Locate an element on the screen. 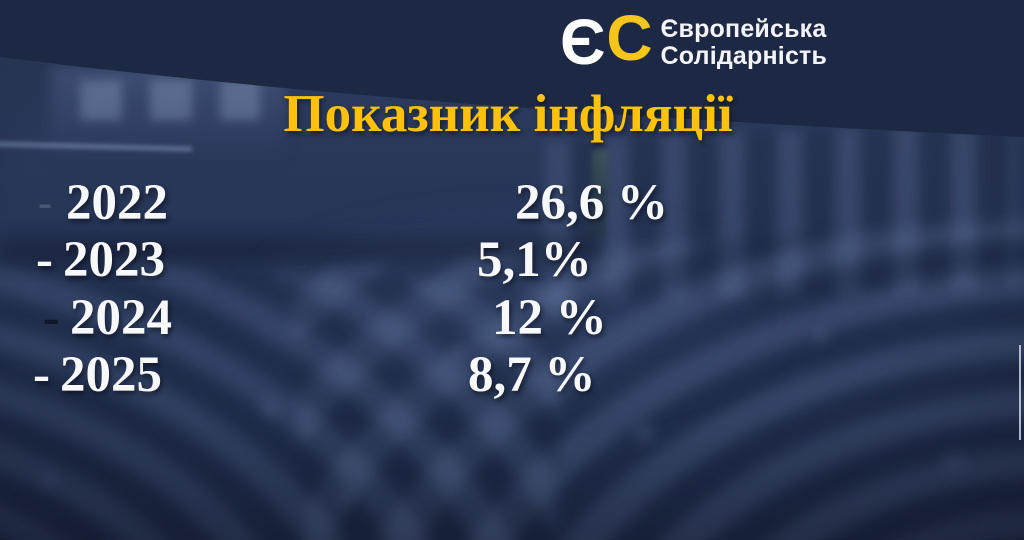  inflation-row-2024: - 2024 12 % is located at coordinates (512, 320).